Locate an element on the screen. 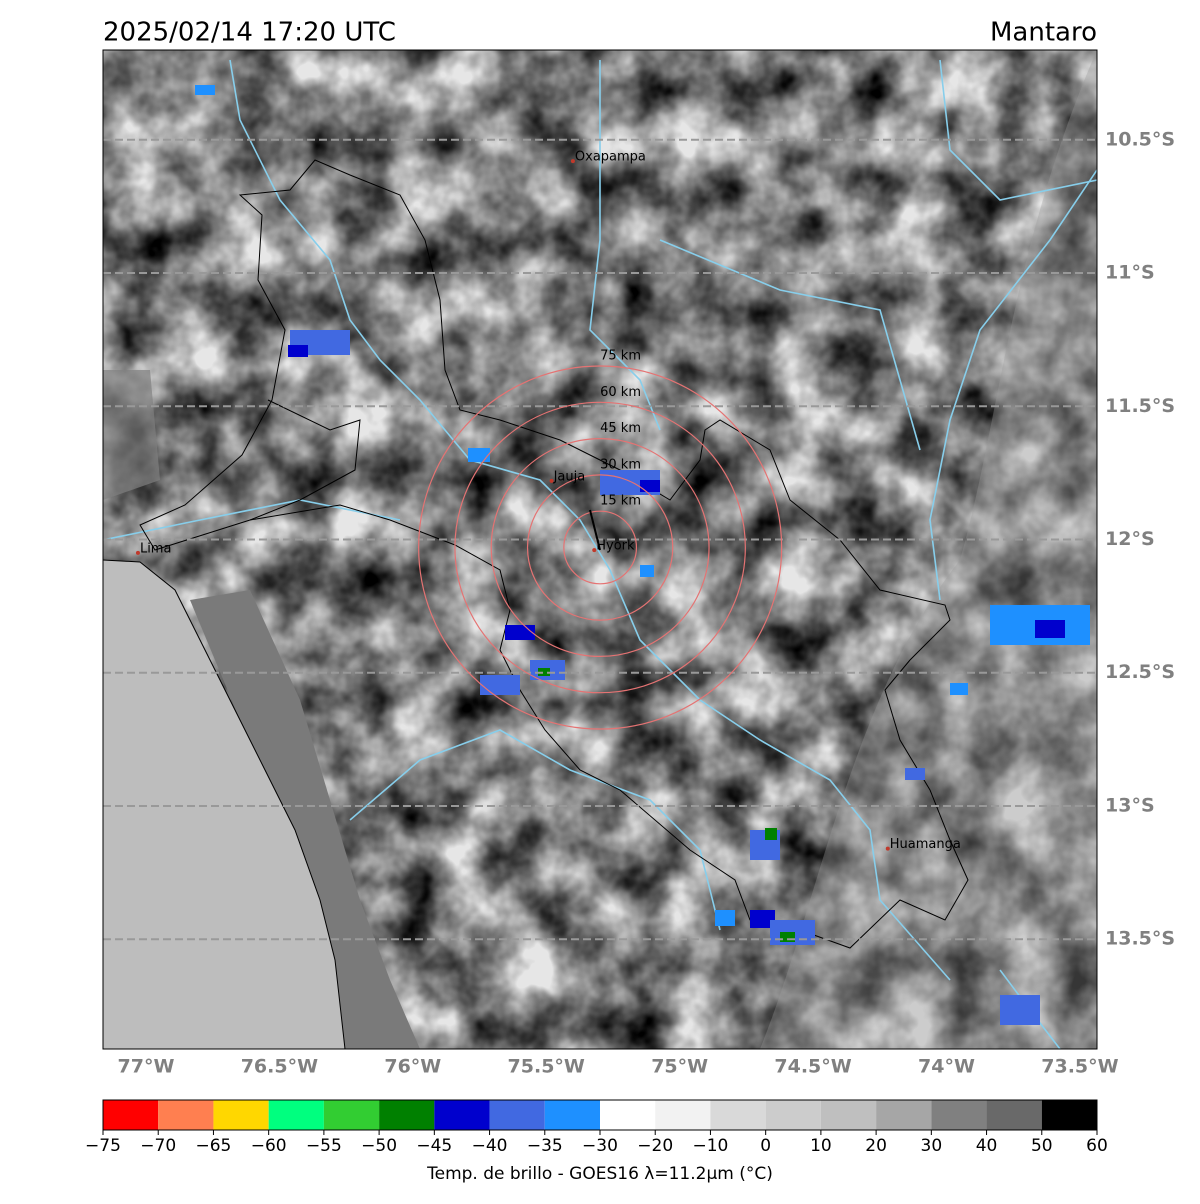 The width and height of the screenshot is (1200, 1204). ocean is located at coordinates (224, 804).